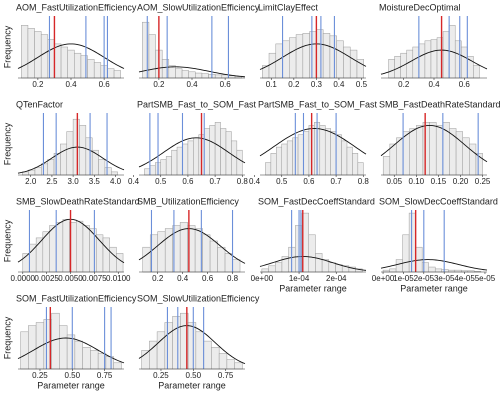 The width and height of the screenshot is (500, 400). What do you see at coordinates (74, 181) in the screenshot?
I see `x-tick-label: 3.0` at bounding box center [74, 181].